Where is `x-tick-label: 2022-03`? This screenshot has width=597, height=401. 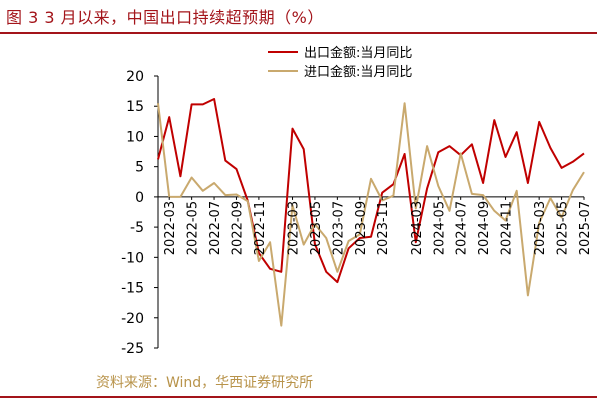 x-tick-label: 2022-03 is located at coordinates (170, 228).